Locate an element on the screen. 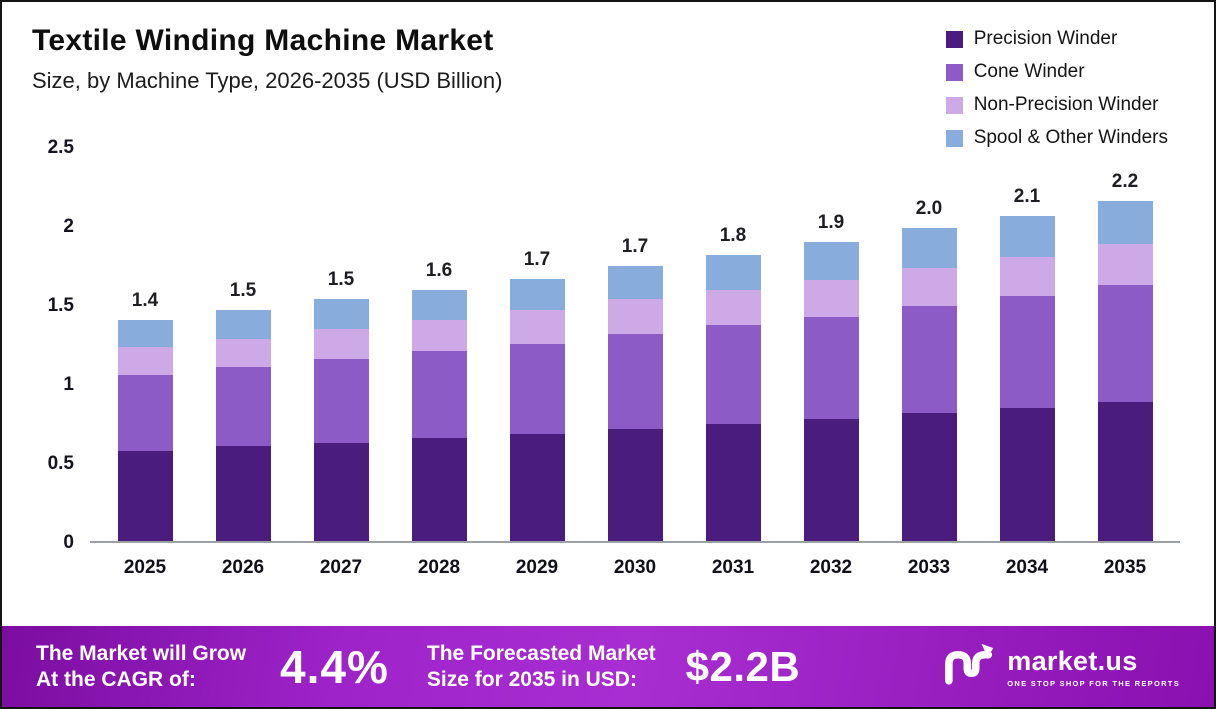 This screenshot has height=709, width=1216. bar-column: 2.2 is located at coordinates (1125, 356).